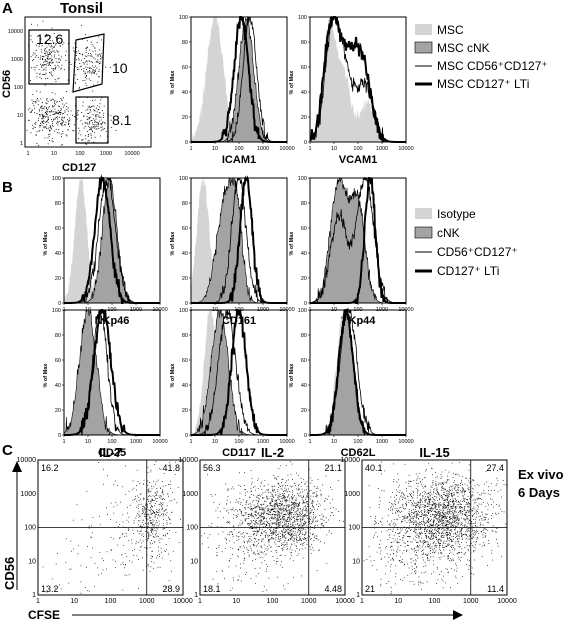 This screenshot has width=570, height=624. I want to click on hist-y-tick: 100, so click(56, 179).